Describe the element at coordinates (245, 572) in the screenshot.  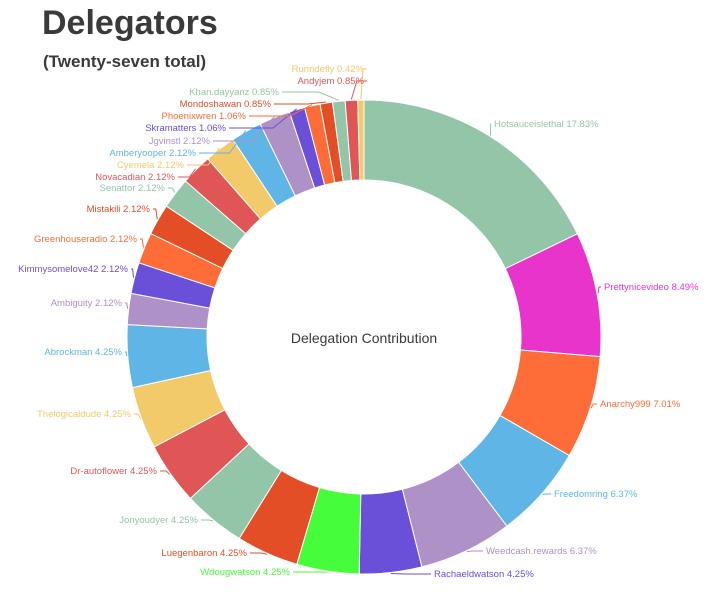
I see `slice-label-wdougwatson: Wdougwatson 4.25%` at that location.